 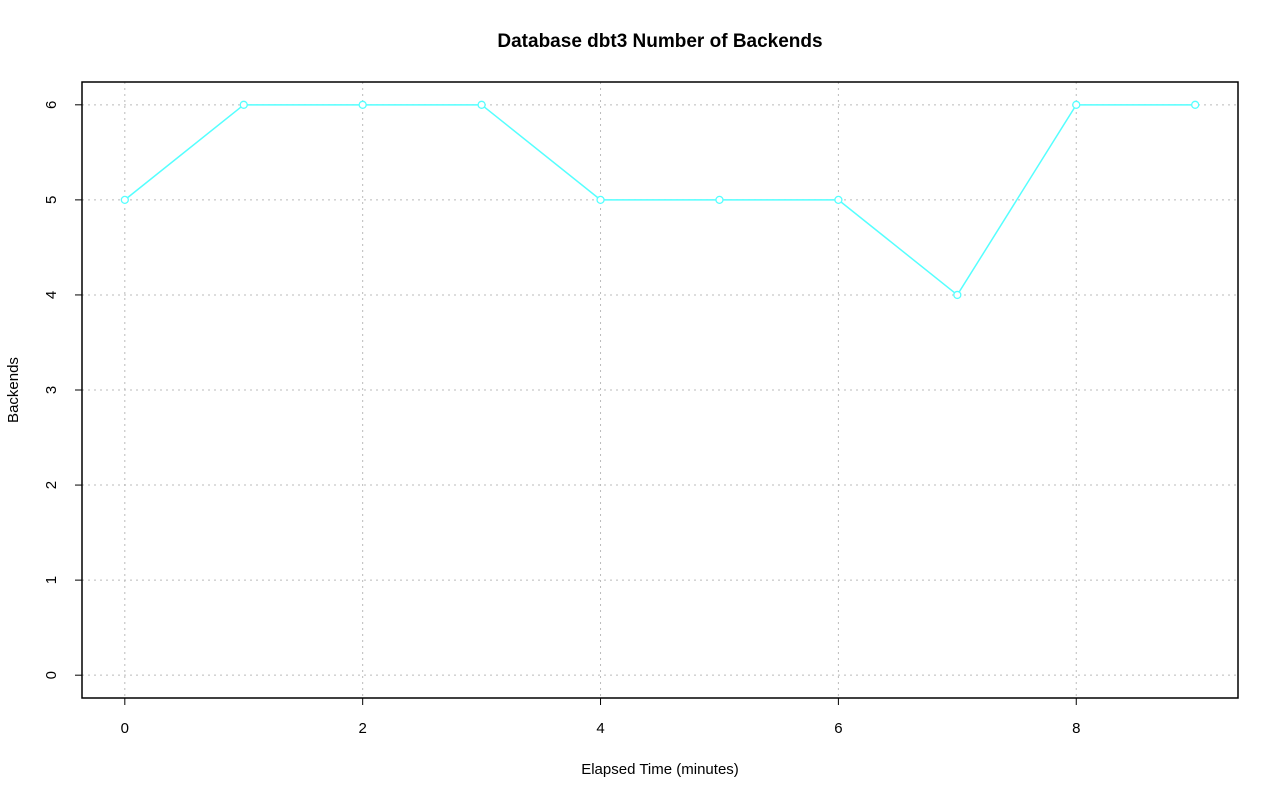 What do you see at coordinates (51, 485) in the screenshot?
I see `y-tick-label: 2` at bounding box center [51, 485].